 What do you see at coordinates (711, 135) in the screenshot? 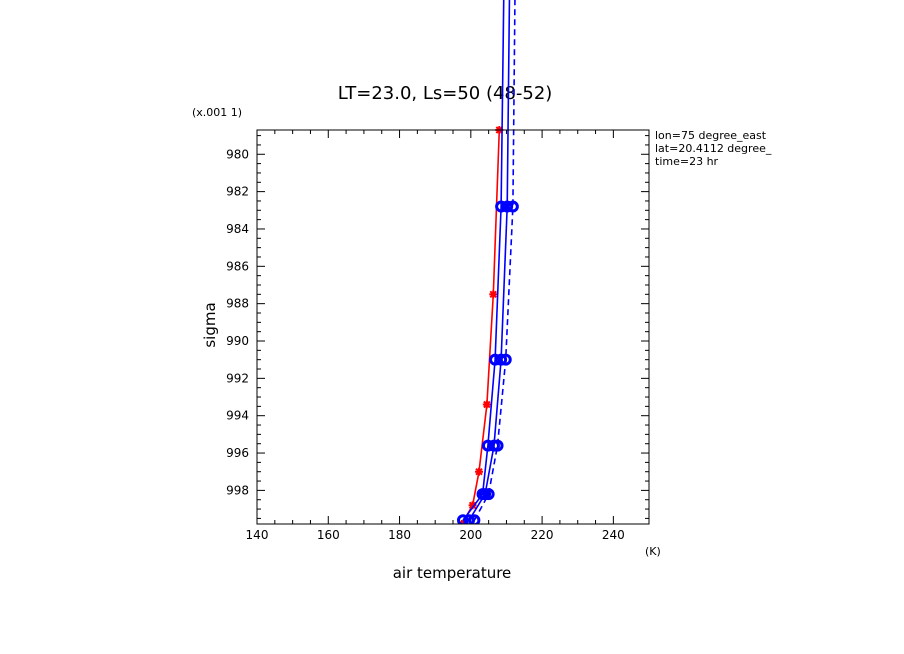
I see `annotation-lon: lon=75 degree_east` at bounding box center [711, 135].